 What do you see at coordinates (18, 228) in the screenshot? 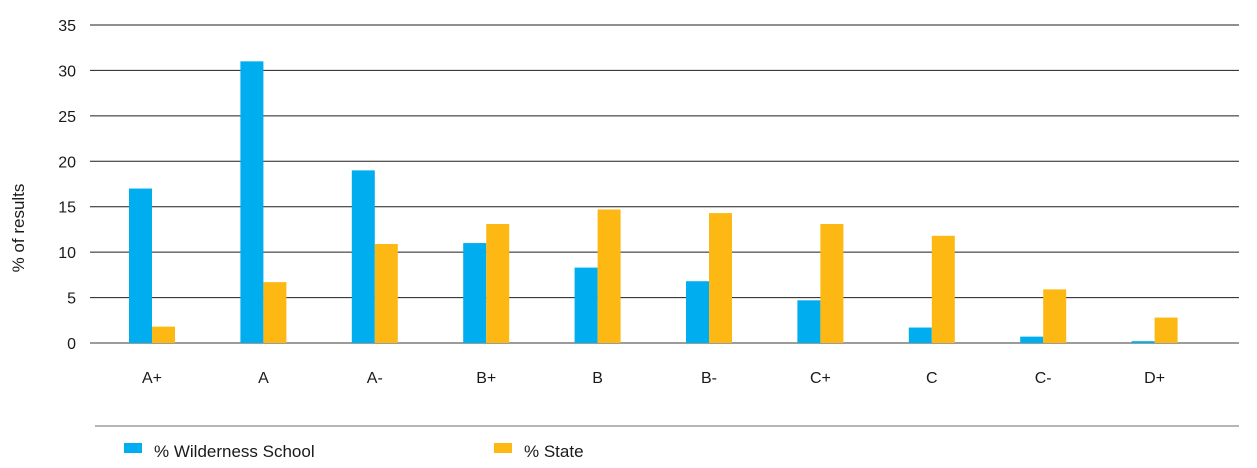
I see `y-axis-title: % of results` at bounding box center [18, 228].